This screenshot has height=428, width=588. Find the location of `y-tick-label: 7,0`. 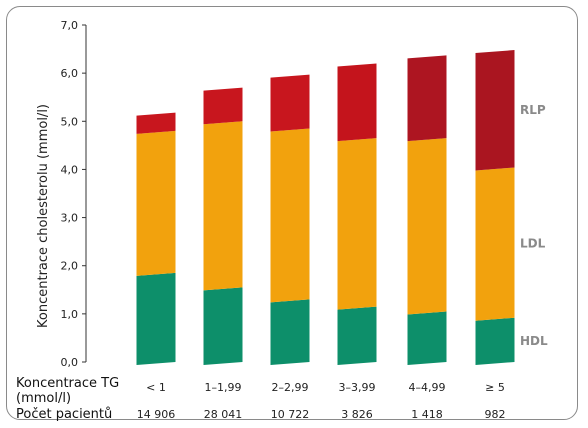

y-tick-label: 7,0 is located at coordinates (70, 25).